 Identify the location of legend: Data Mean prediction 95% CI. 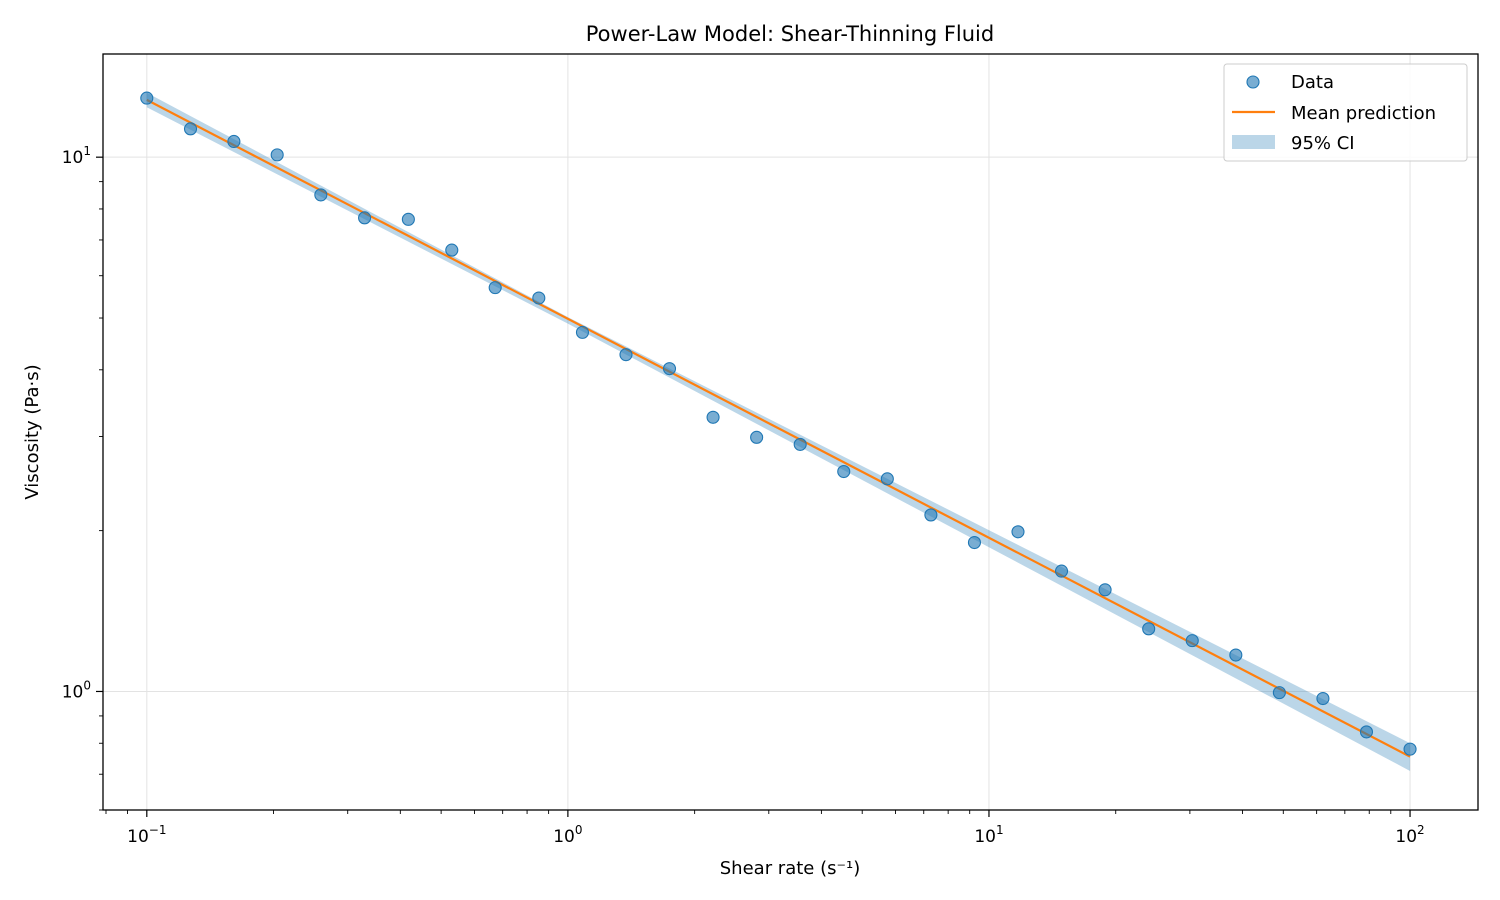
(1345, 112).